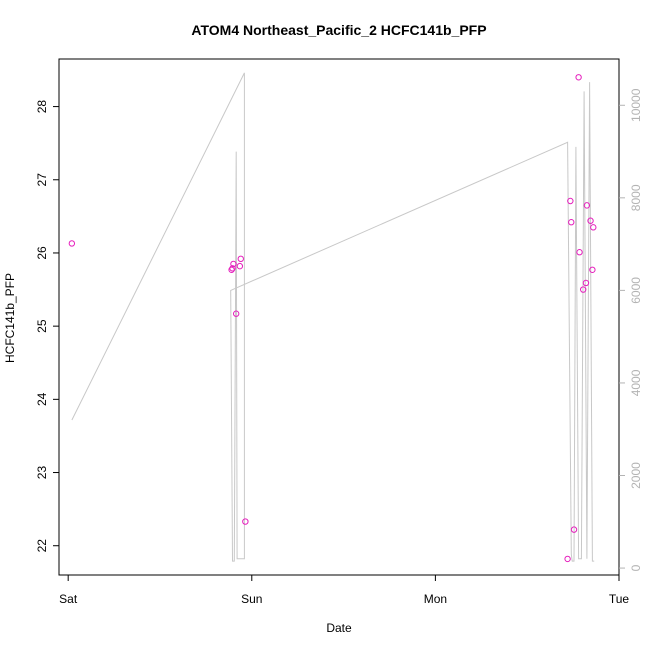  Describe the element at coordinates (636, 105) in the screenshot. I see `y2-tick-label-5: 10000` at that location.